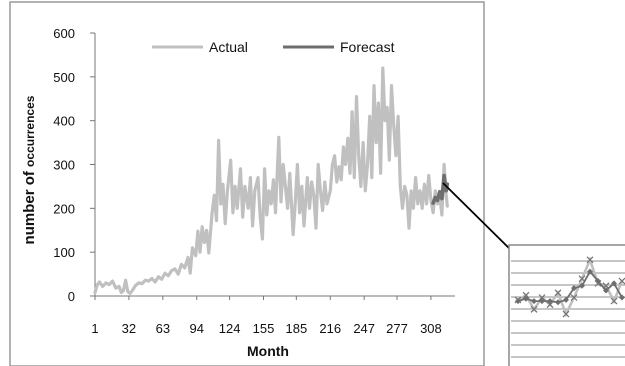 This screenshot has height=366, width=625. I want to click on legend-label-forecast: Forecast, so click(367, 47).